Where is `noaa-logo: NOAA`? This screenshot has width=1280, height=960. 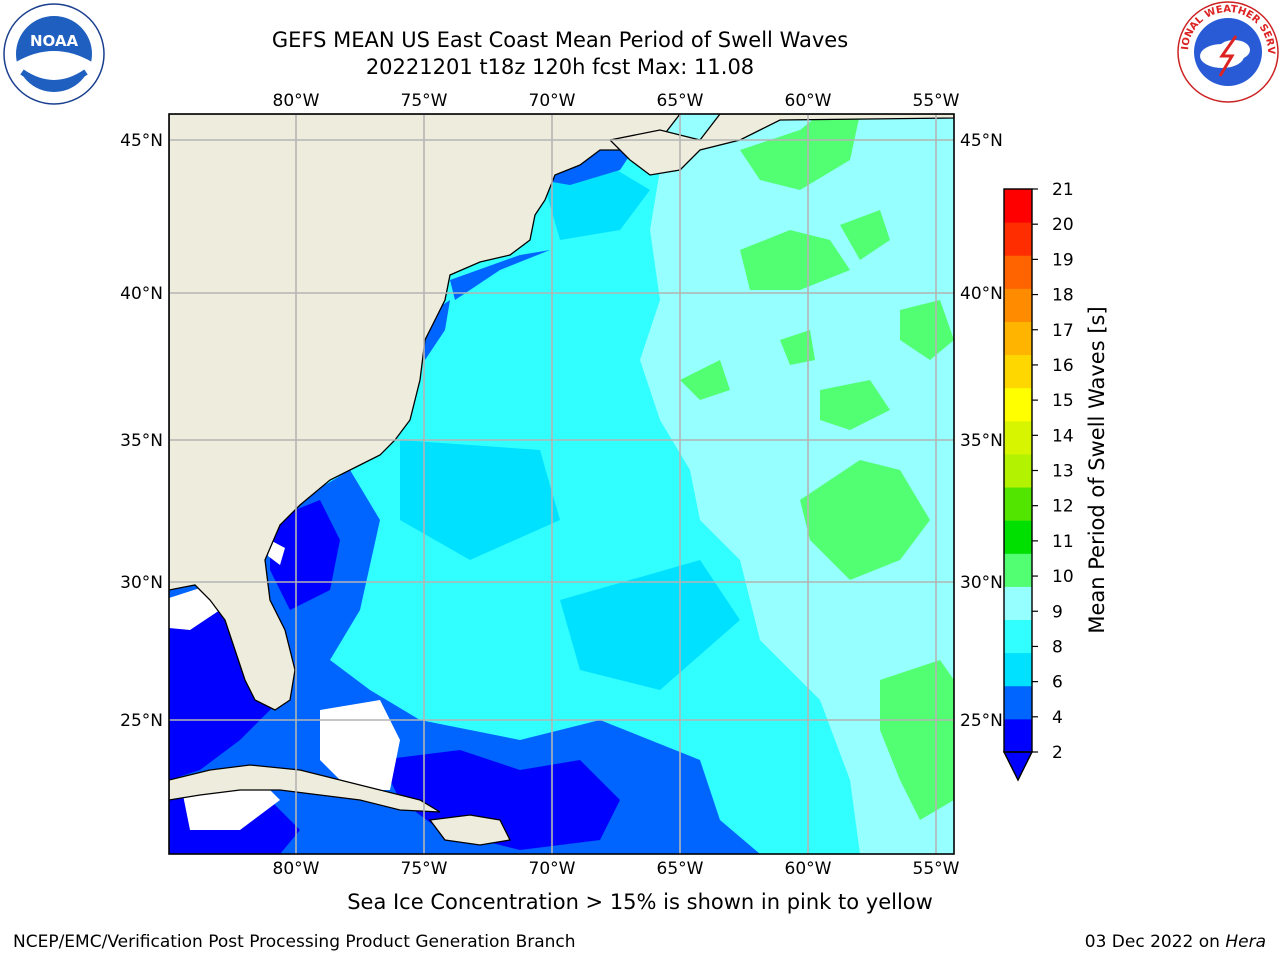 noaa-logo: NOAA is located at coordinates (54, 54).